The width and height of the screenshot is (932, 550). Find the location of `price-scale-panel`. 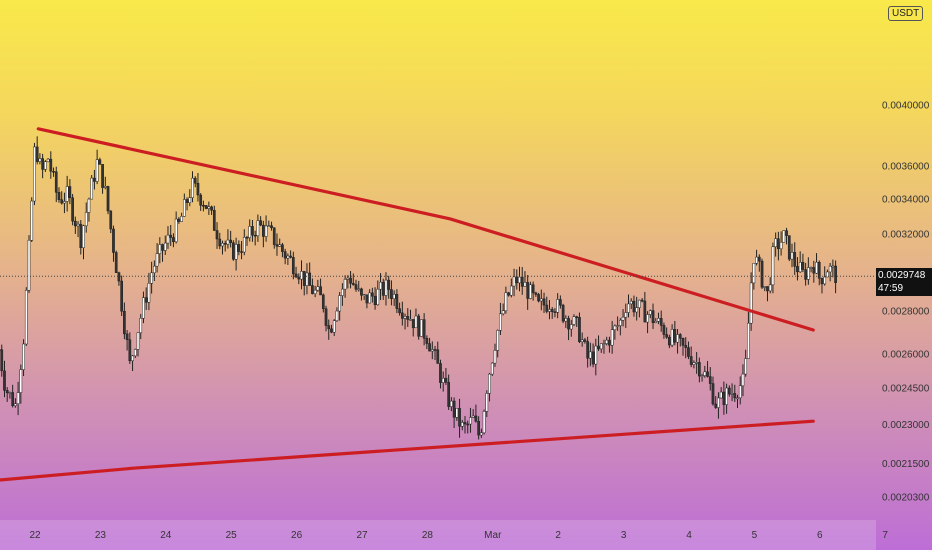

price-scale-panel is located at coordinates (904, 260).